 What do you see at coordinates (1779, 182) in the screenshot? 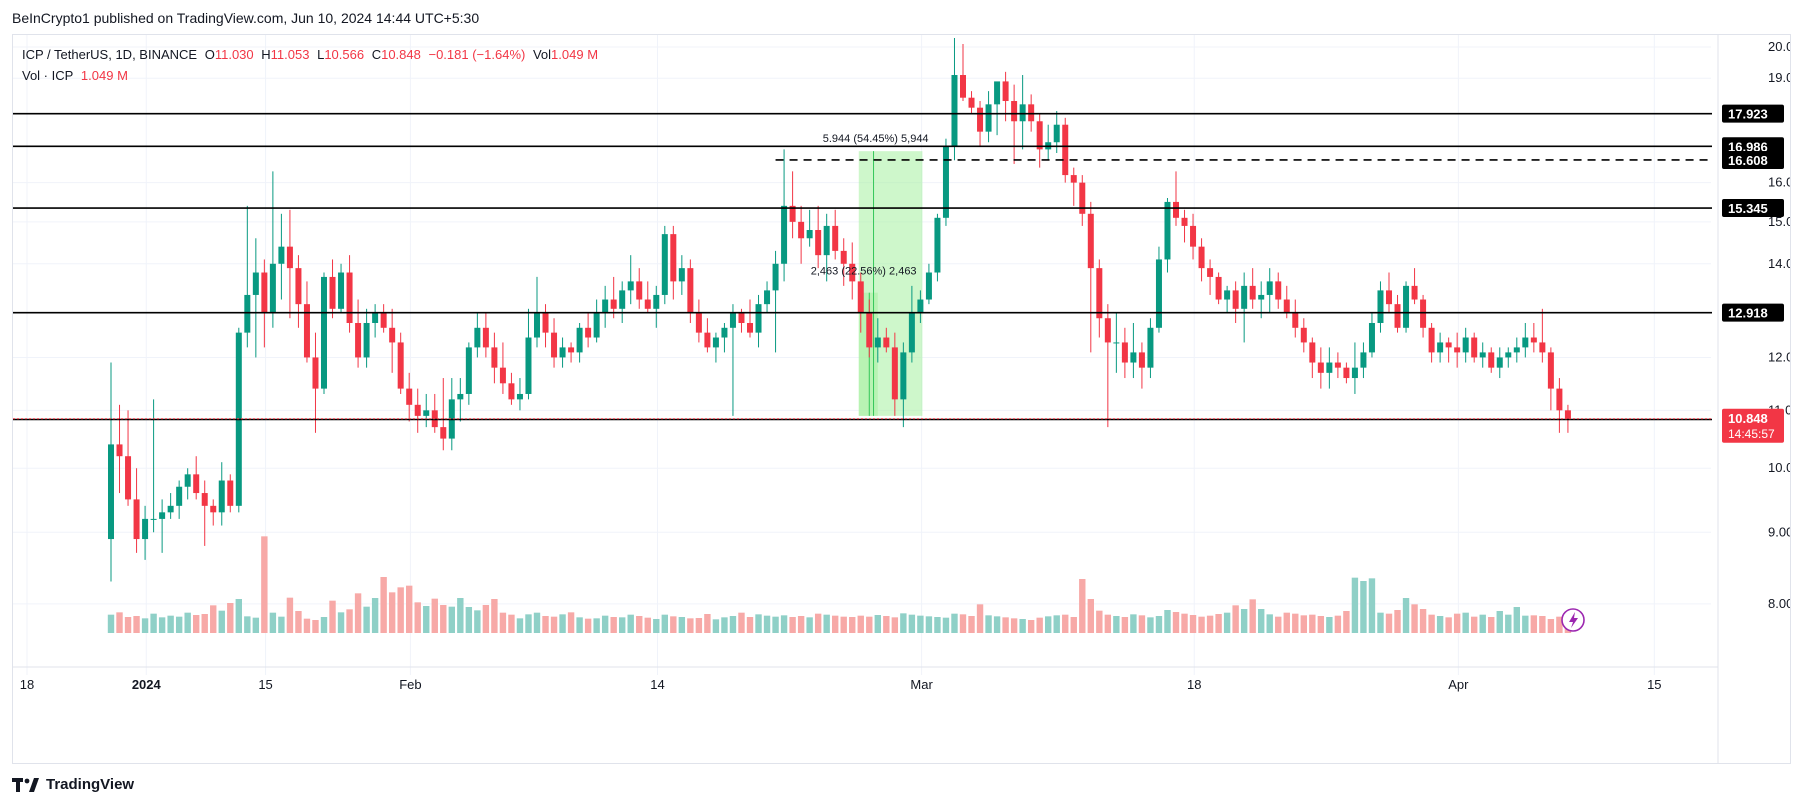
I see `y-tick-label: 16.000` at bounding box center [1779, 182].